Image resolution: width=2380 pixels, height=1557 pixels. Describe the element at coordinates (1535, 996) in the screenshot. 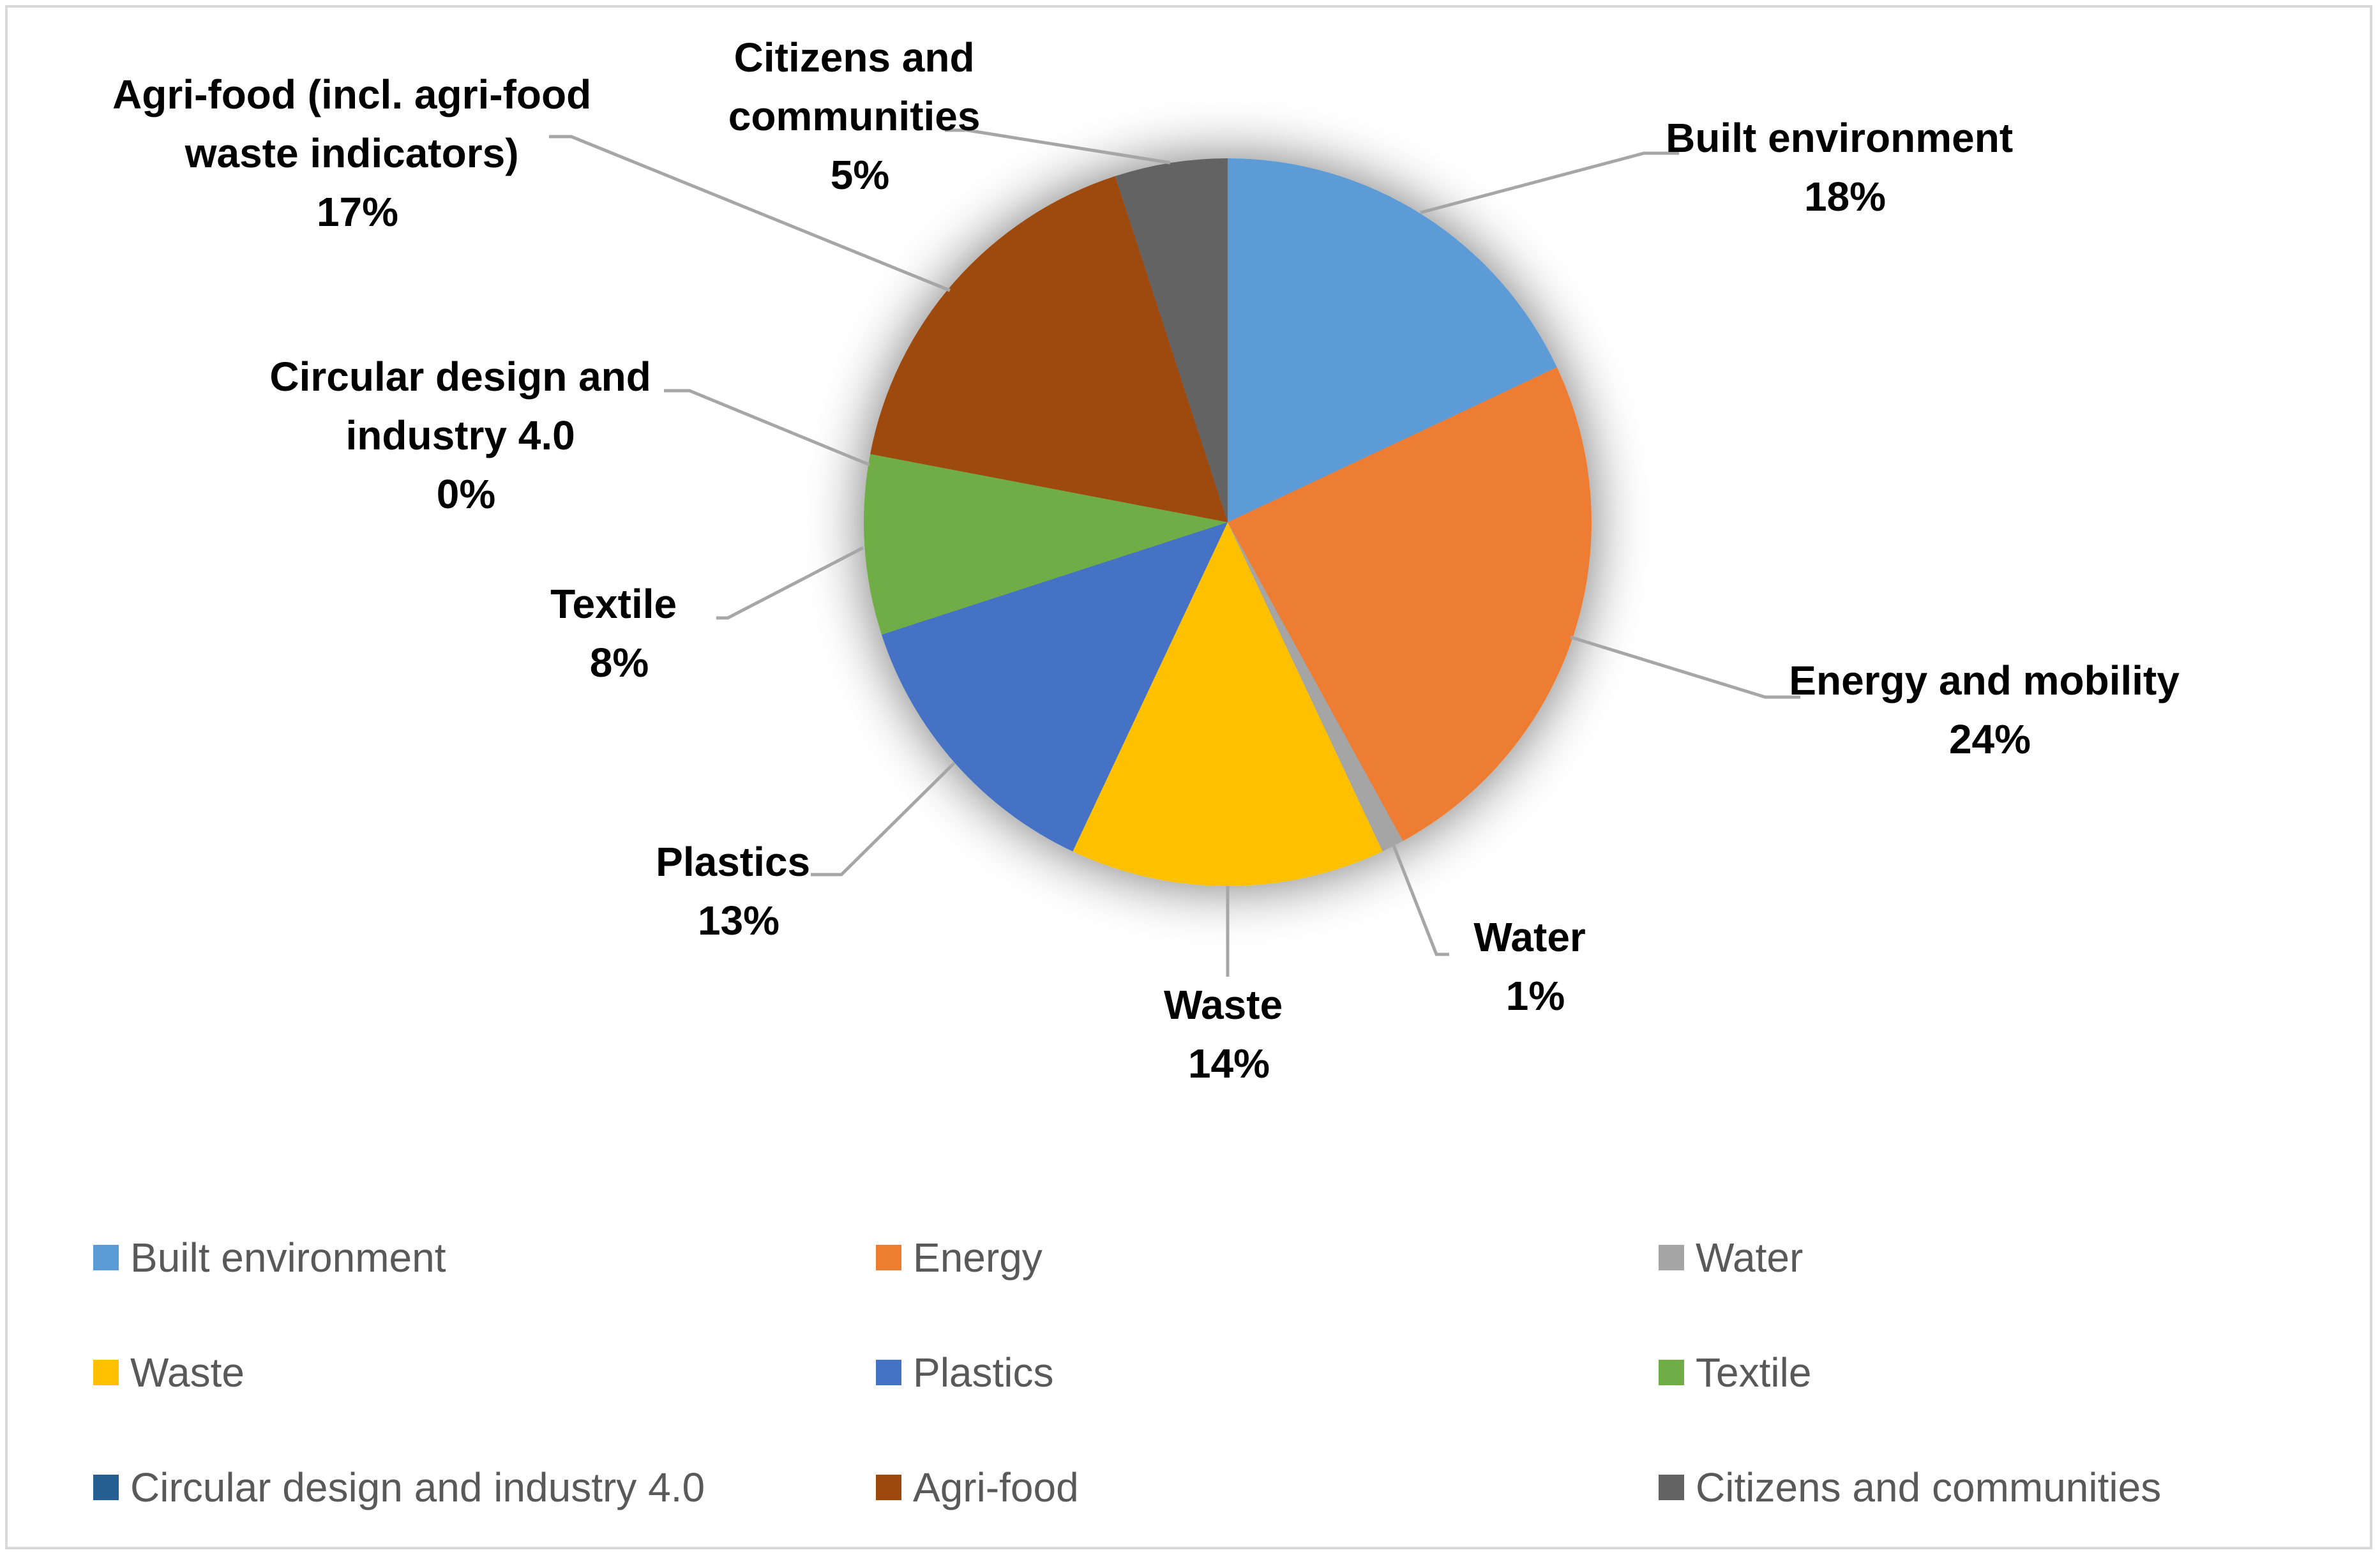

I see `data-label-water-value: 1%` at that location.